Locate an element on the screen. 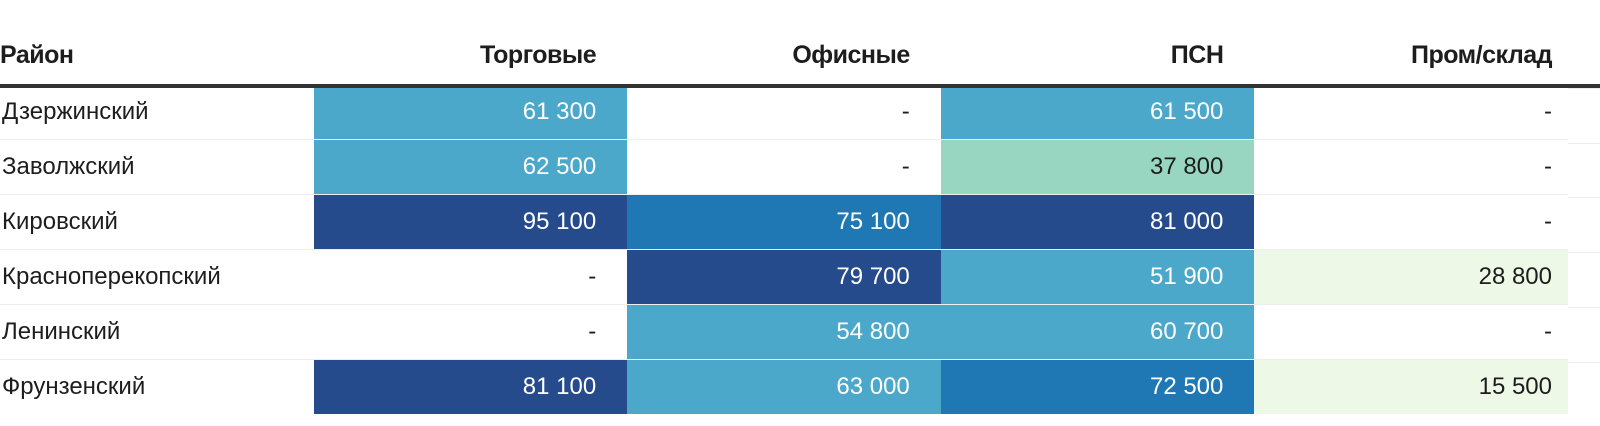 The image size is (1600, 426). value-cell: 54 800 is located at coordinates (784, 332).